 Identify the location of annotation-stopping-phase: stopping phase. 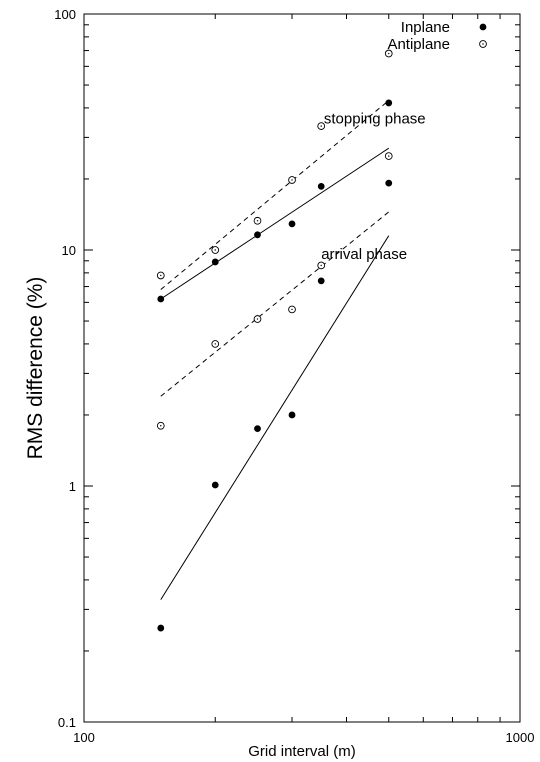
(375, 119).